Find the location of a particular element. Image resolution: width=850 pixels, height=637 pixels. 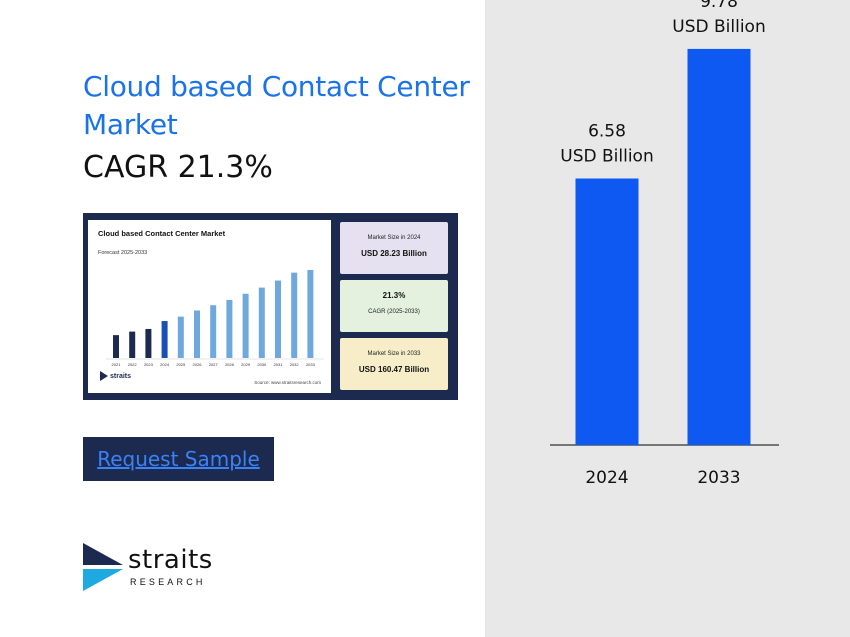

thumbnail-year-label: 2030 is located at coordinates (262, 364).